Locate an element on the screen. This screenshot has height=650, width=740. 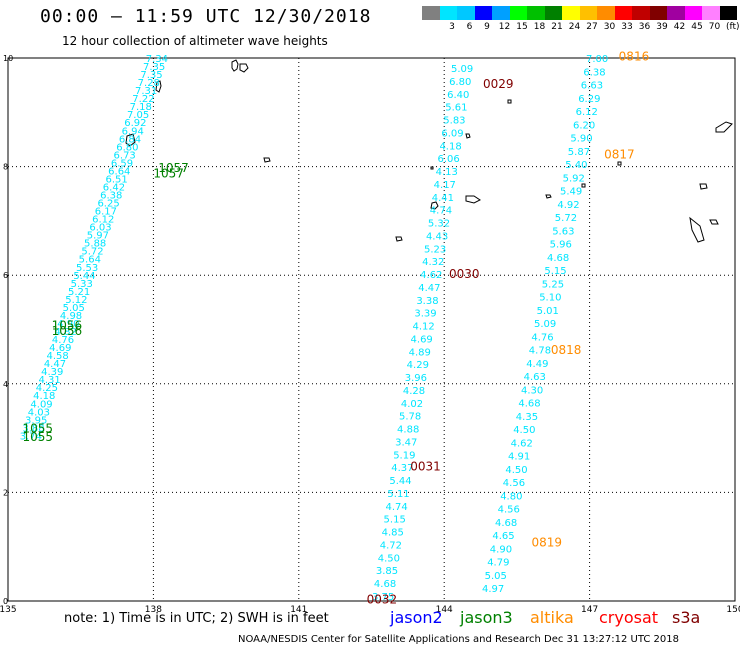
wave-height-label-west: 4.25 is located at coordinates (47, 388).